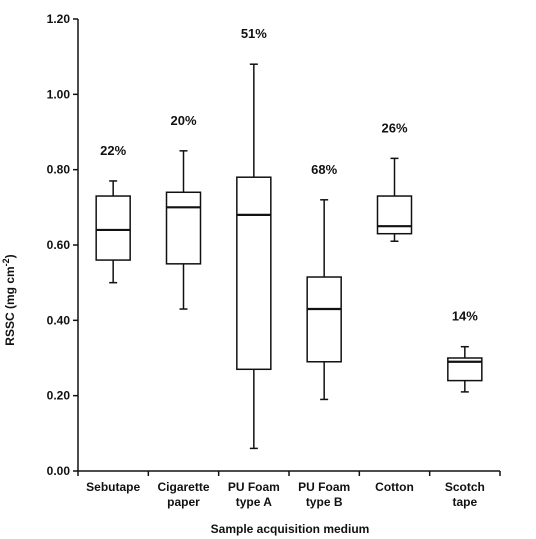 This screenshot has width=536, height=539. I want to click on x-category-label-line2: tape, so click(464, 502).